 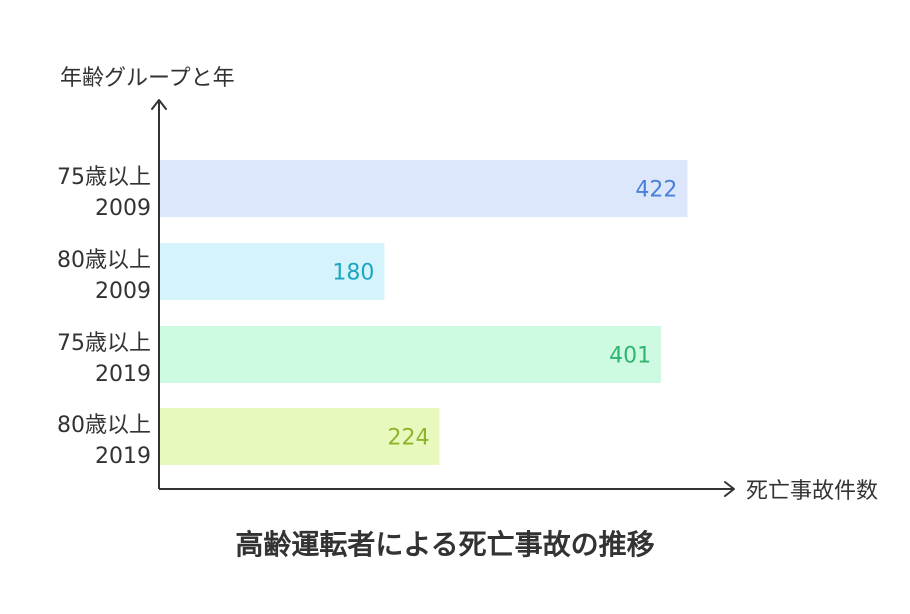 I want to click on y-axis-label: 年齢グループと年, so click(x=147, y=78).